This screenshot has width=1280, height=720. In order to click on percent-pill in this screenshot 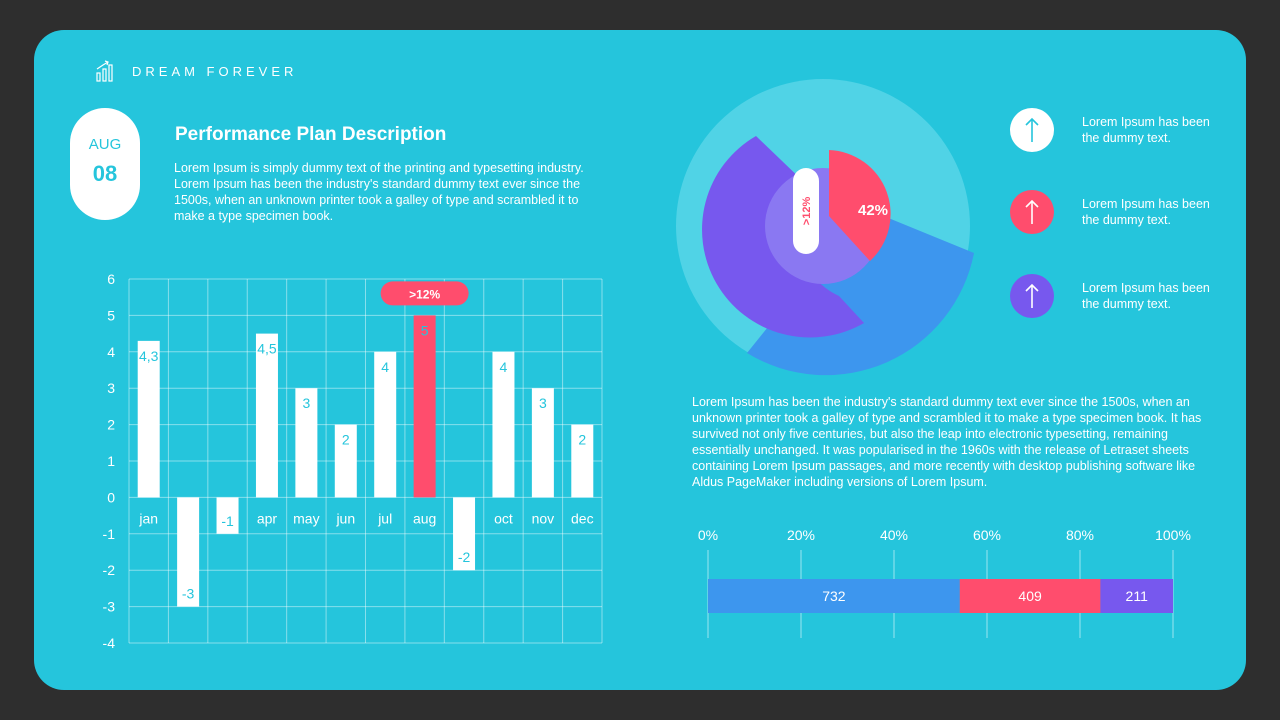, I will do `click(806, 211)`.